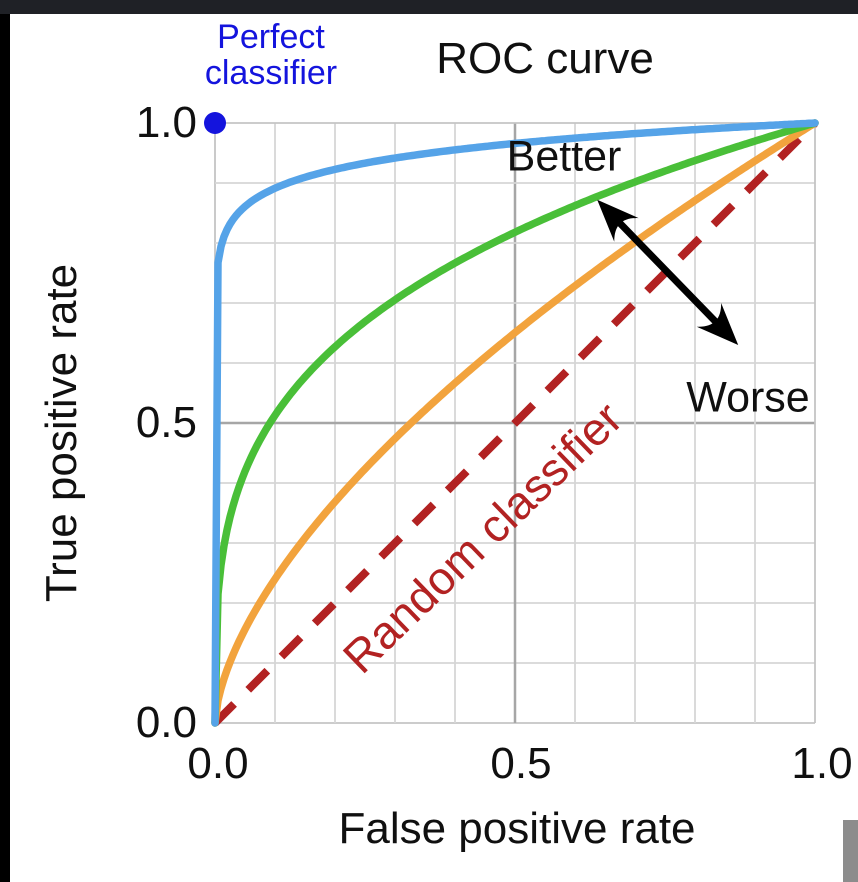  I want to click on left-edge-strip, so click(5, 448).